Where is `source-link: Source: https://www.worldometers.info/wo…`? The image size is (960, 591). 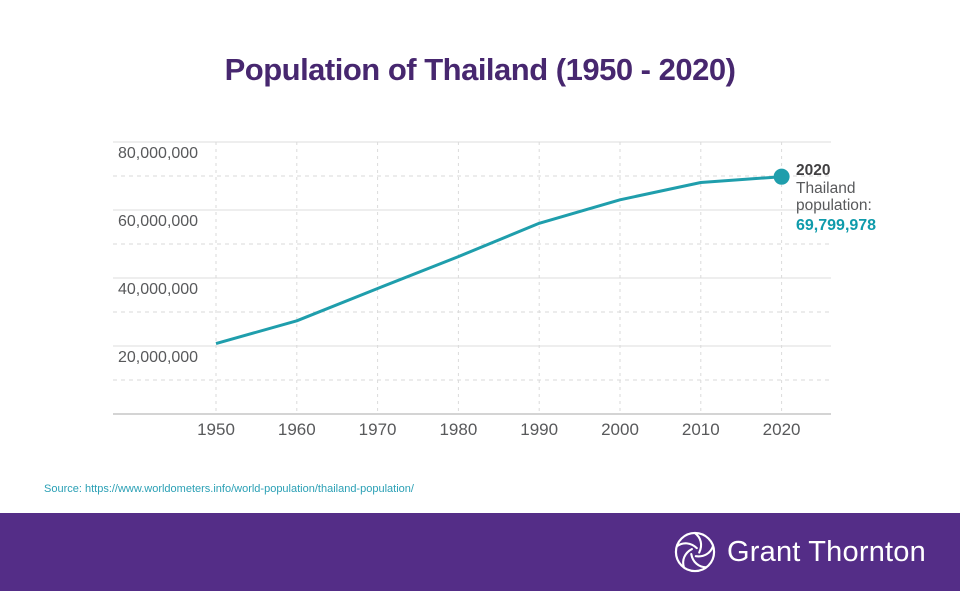
source-link: Source: https://www.worldometers.info/wo… is located at coordinates (229, 489).